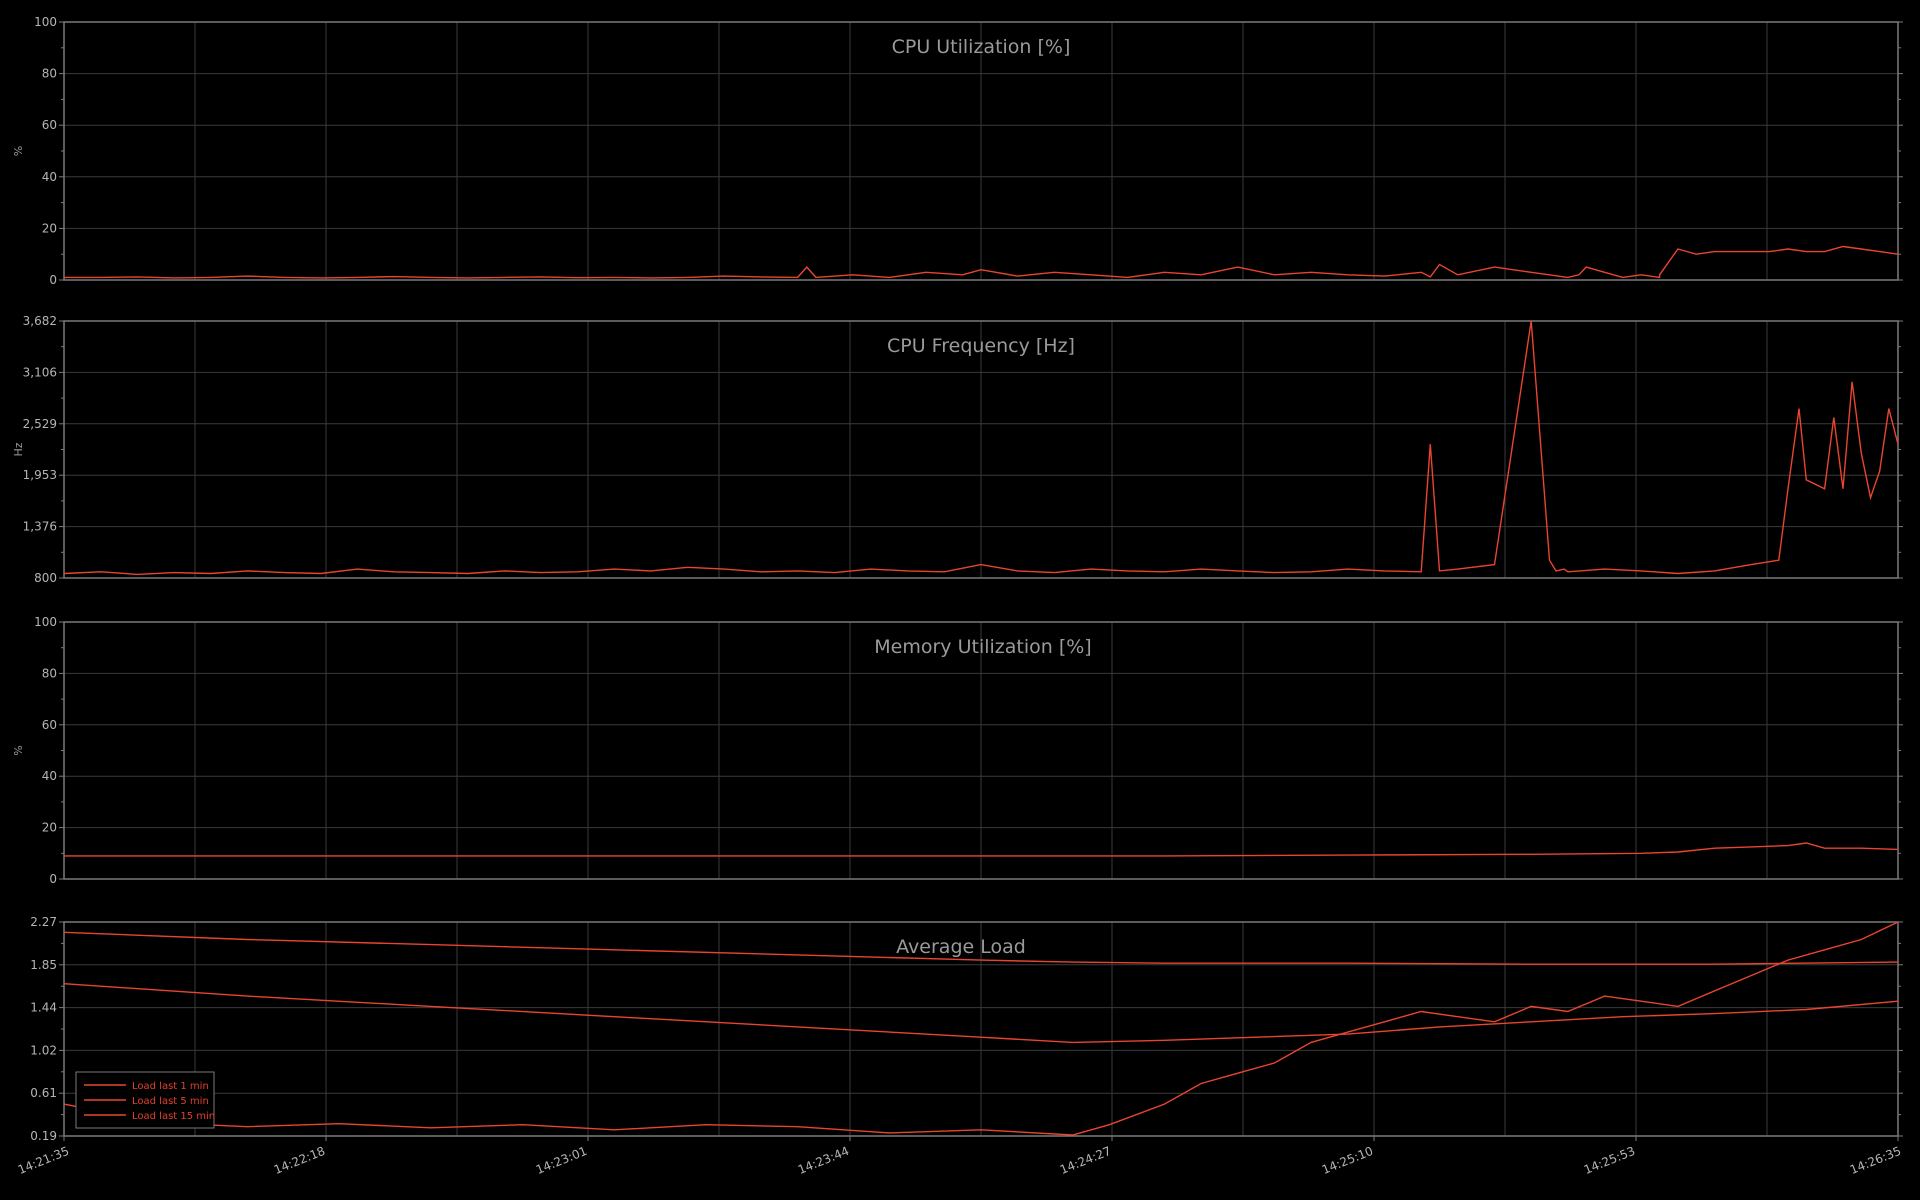  What do you see at coordinates (43, 1093) in the screenshot?
I see `y-tick-label: 0.61` at bounding box center [43, 1093].